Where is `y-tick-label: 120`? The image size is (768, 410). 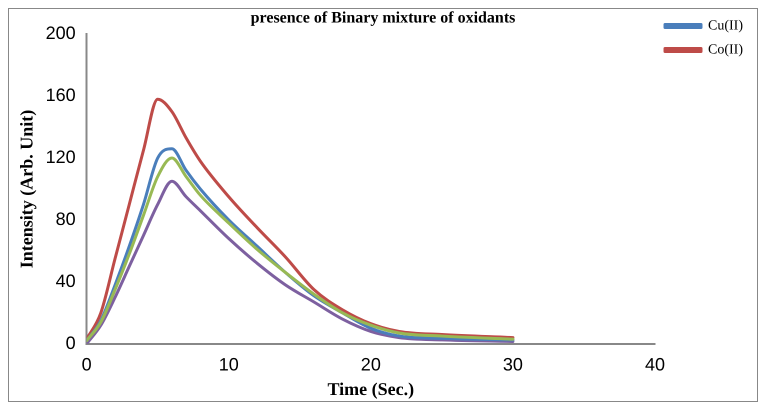 y-tick-label: 120 is located at coordinates (61, 157).